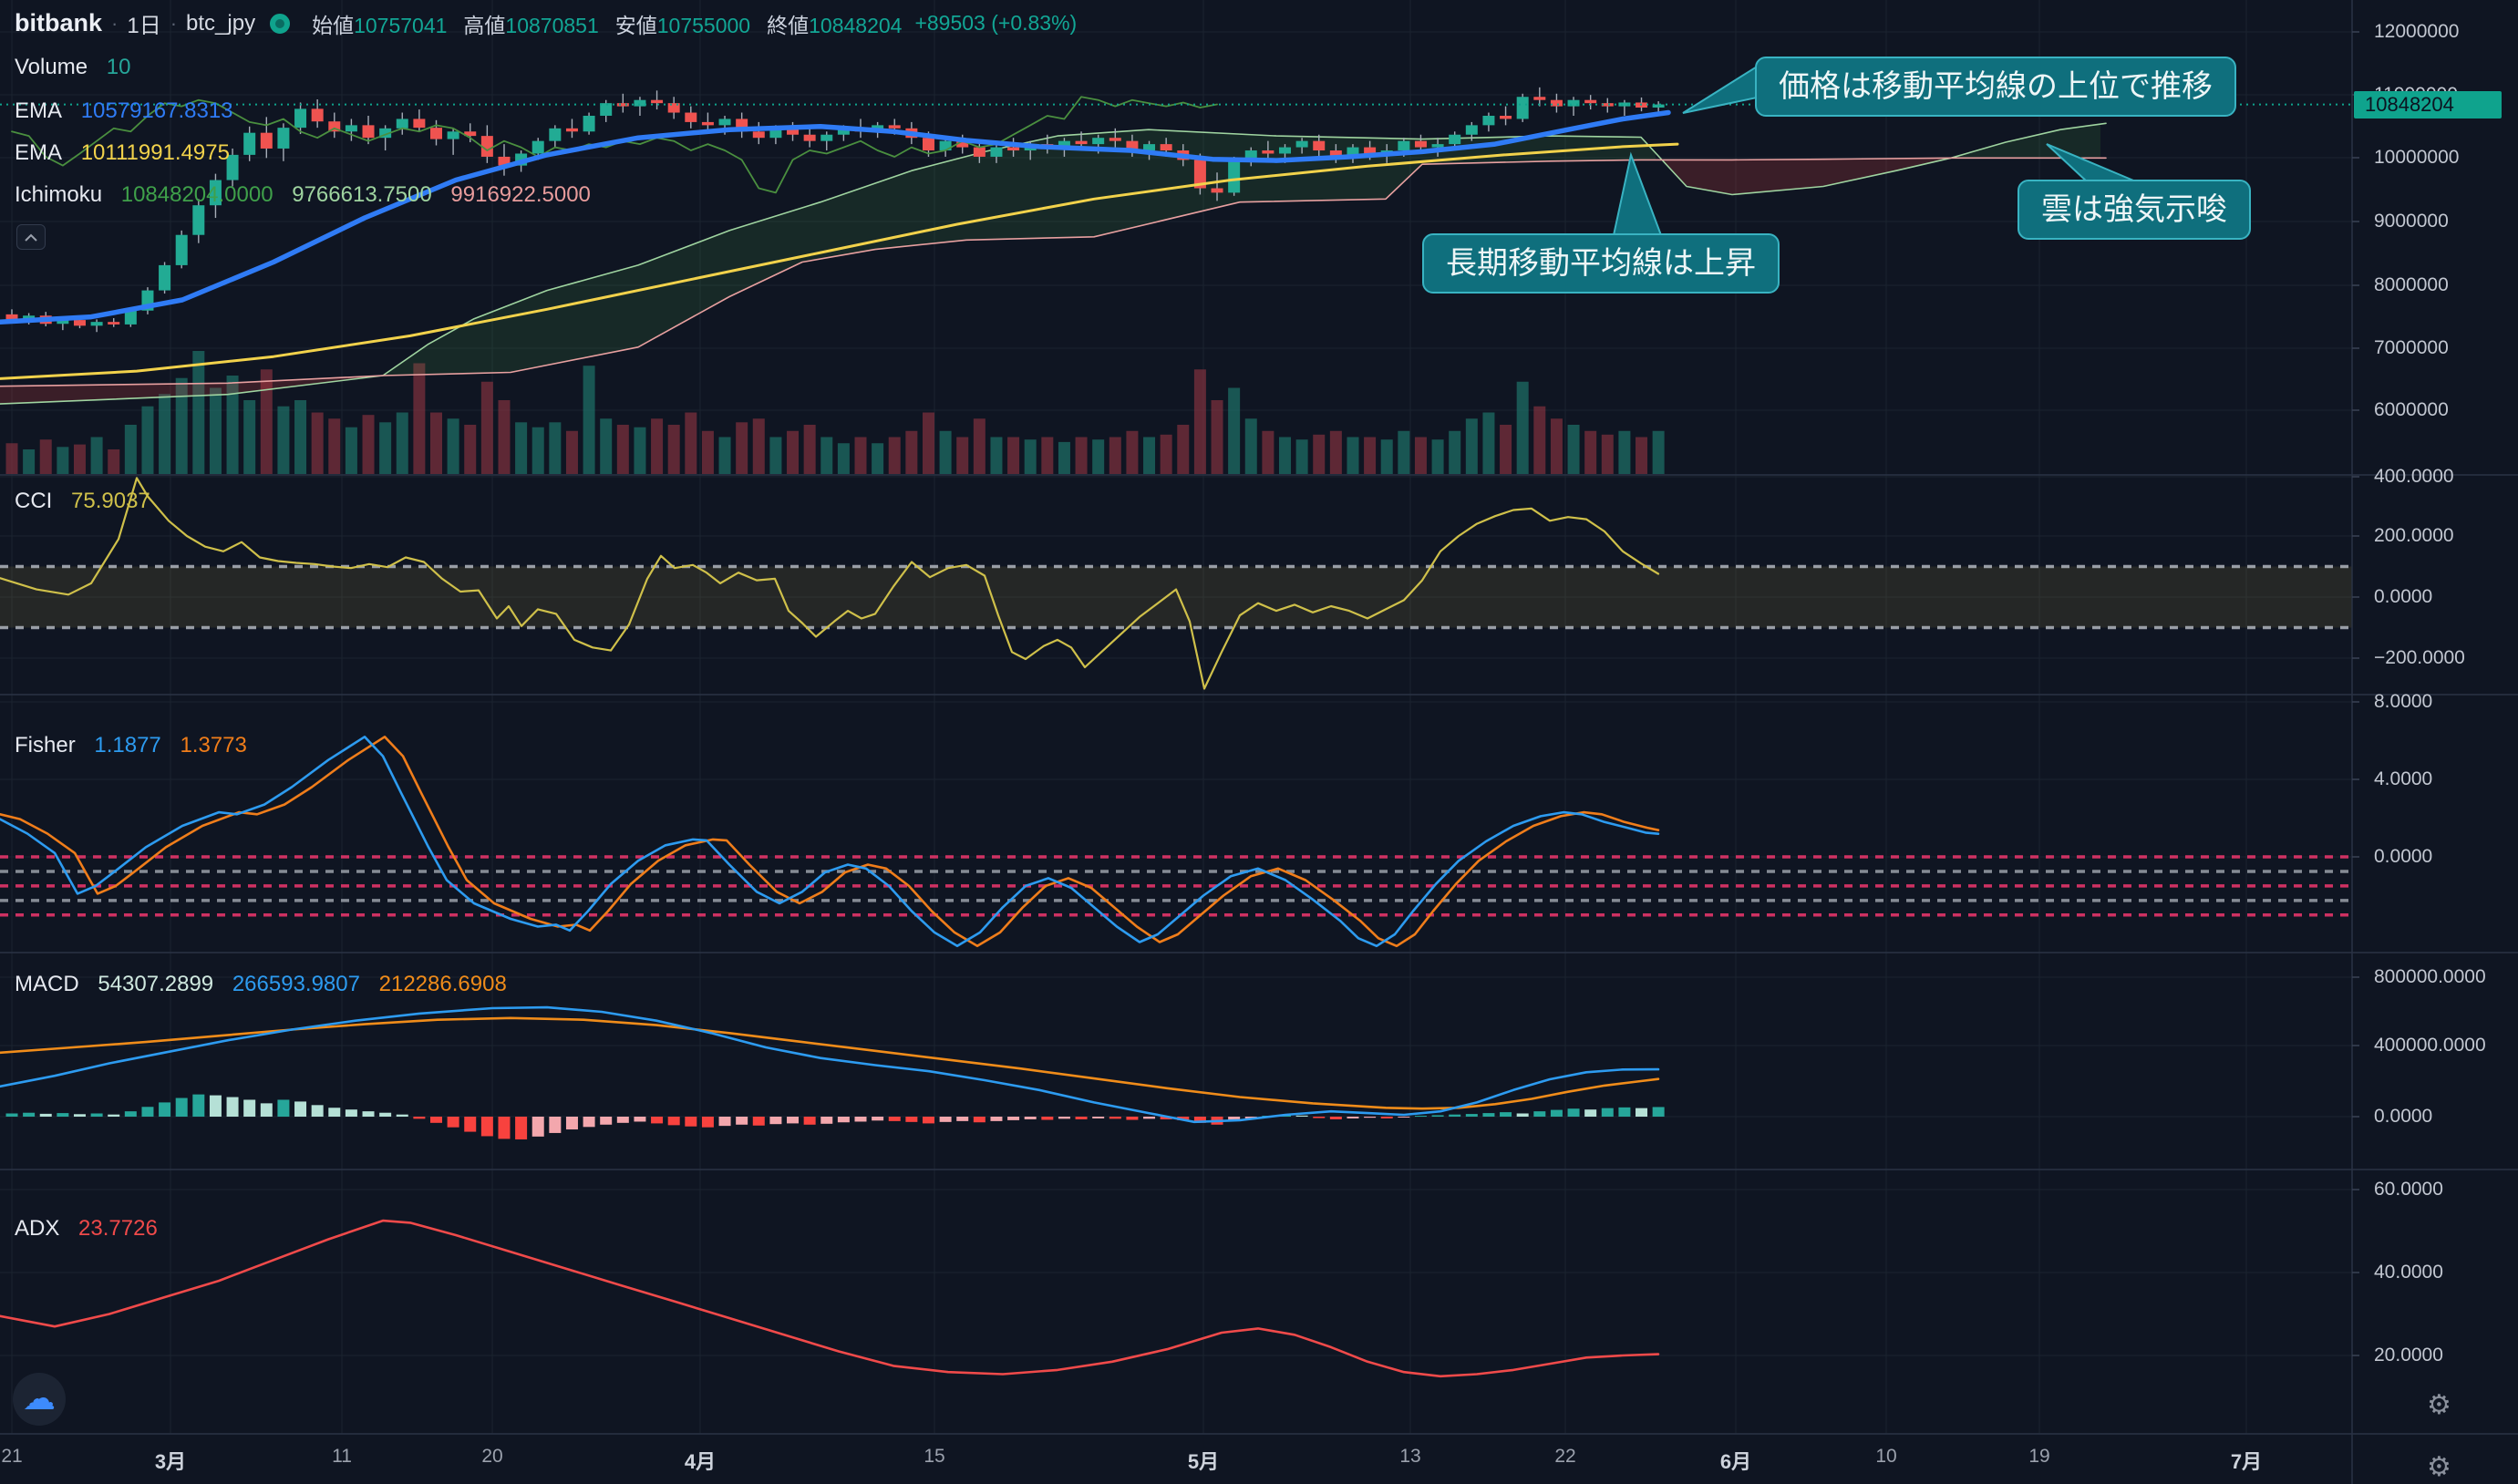 This screenshot has width=2518, height=1484. I want to click on fisher-value: 1.1877, so click(127, 745).